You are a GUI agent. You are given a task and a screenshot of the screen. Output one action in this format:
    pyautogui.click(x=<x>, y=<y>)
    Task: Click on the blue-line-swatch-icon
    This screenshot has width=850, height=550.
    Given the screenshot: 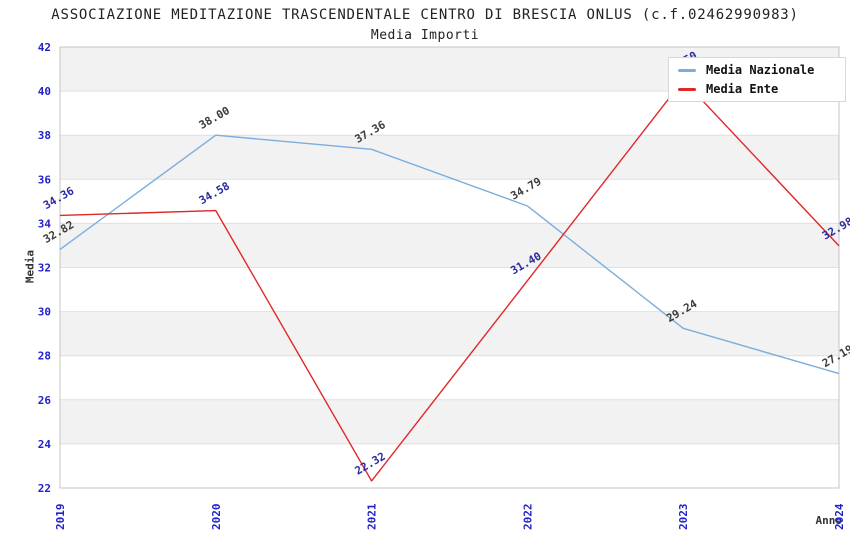 What is the action you would take?
    pyautogui.click(x=687, y=70)
    